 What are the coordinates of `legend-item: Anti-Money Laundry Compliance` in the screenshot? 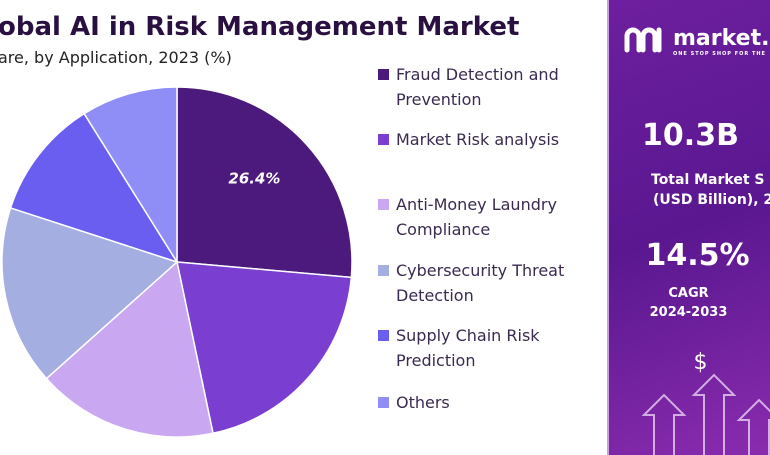 It's located at (487, 217).